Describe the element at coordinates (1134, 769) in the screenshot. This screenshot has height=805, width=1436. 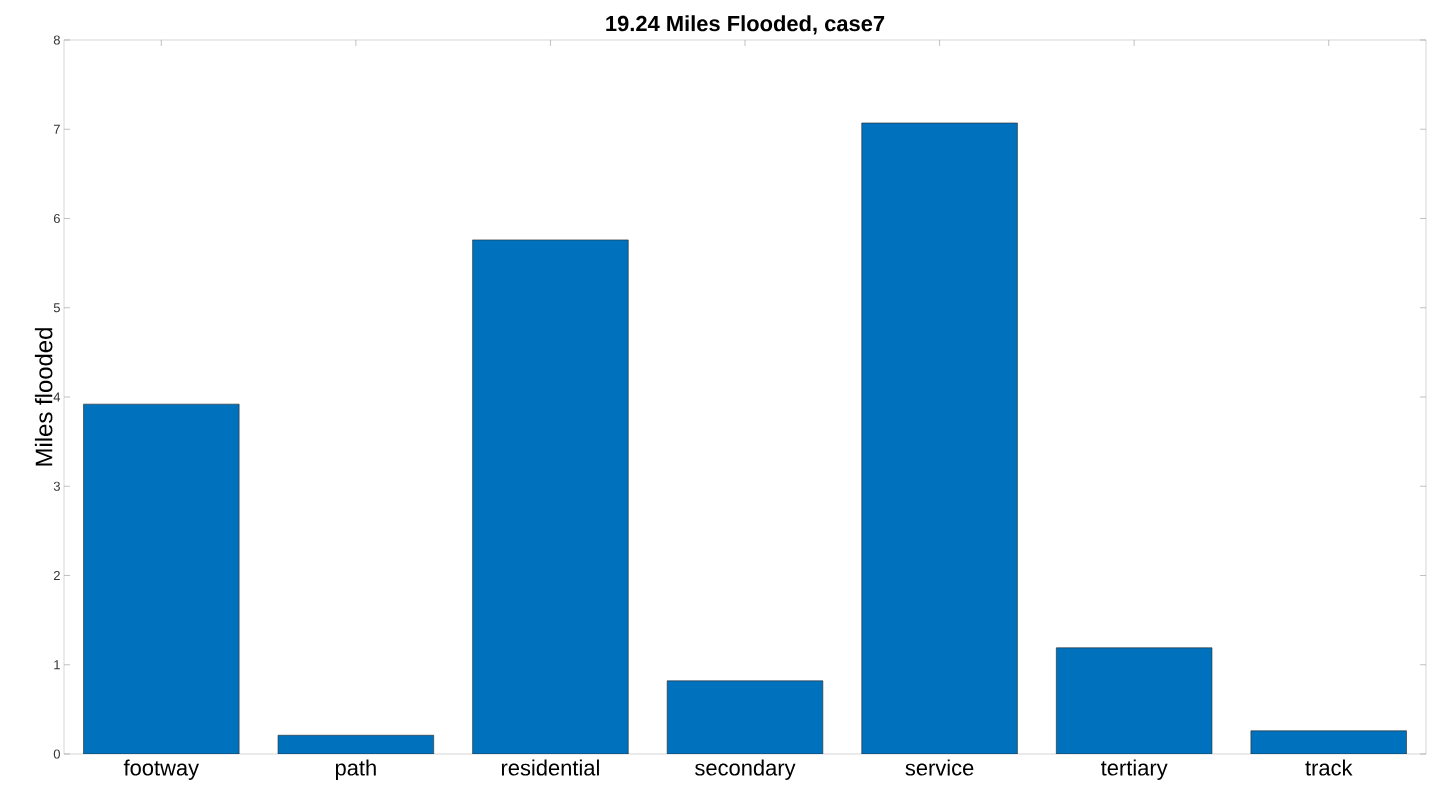
I see `x-tick-label: tertiary` at that location.